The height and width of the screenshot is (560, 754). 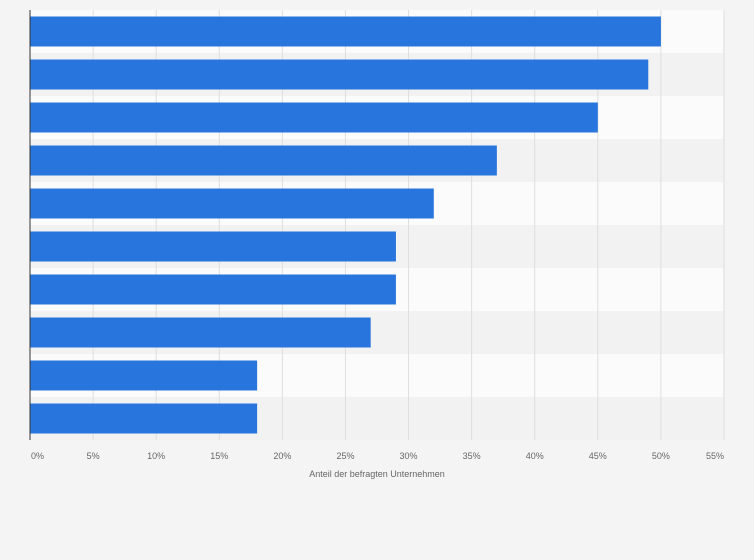 What do you see at coordinates (472, 456) in the screenshot?
I see `x-tick-label: 35%` at bounding box center [472, 456].